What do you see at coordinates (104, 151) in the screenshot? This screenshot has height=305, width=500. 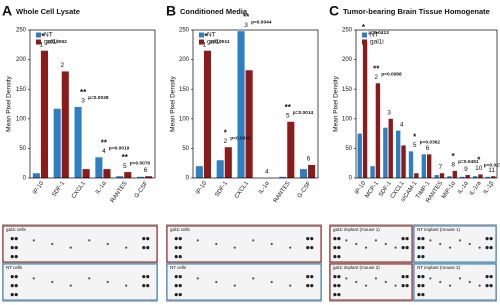 I see `bar-number: 4` at bounding box center [104, 151].